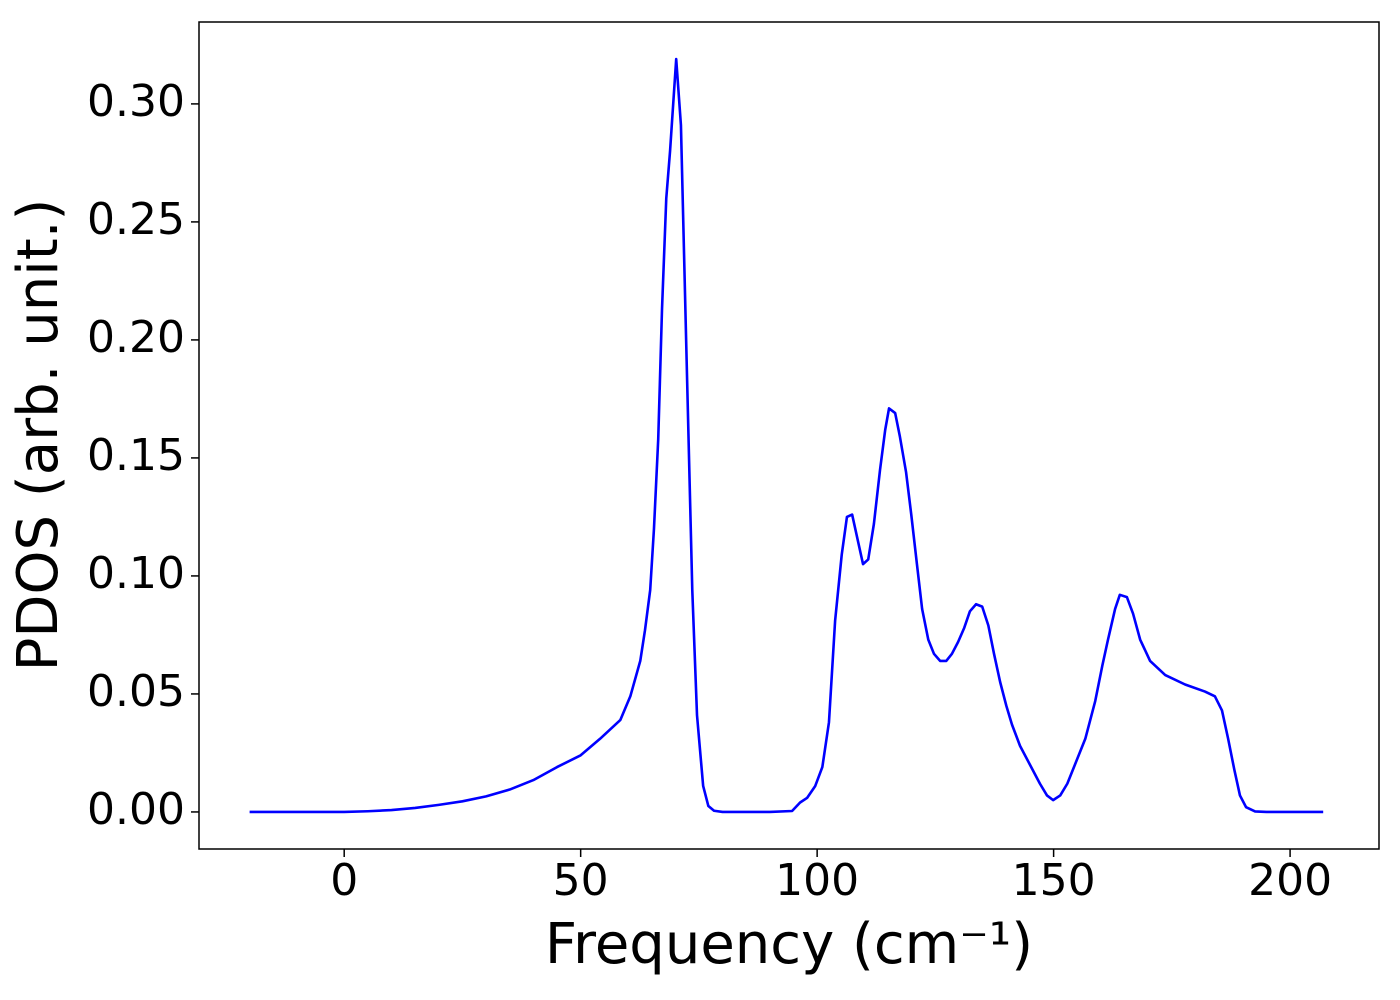  Describe the element at coordinates (136, 809) in the screenshot. I see `y-tick-label: 0.00` at that location.